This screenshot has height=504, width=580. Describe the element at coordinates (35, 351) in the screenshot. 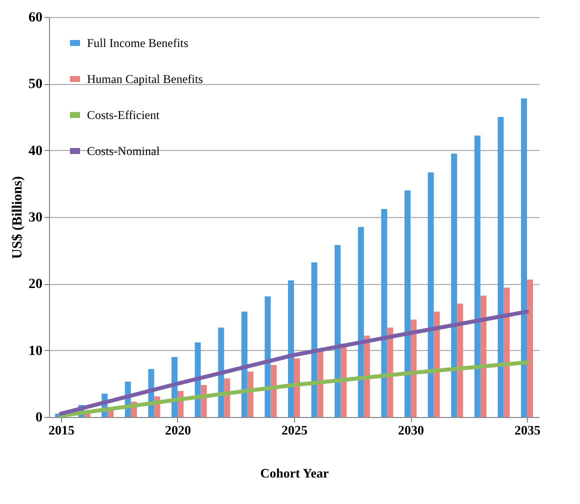

I see `y-tick-label: 10` at that location.